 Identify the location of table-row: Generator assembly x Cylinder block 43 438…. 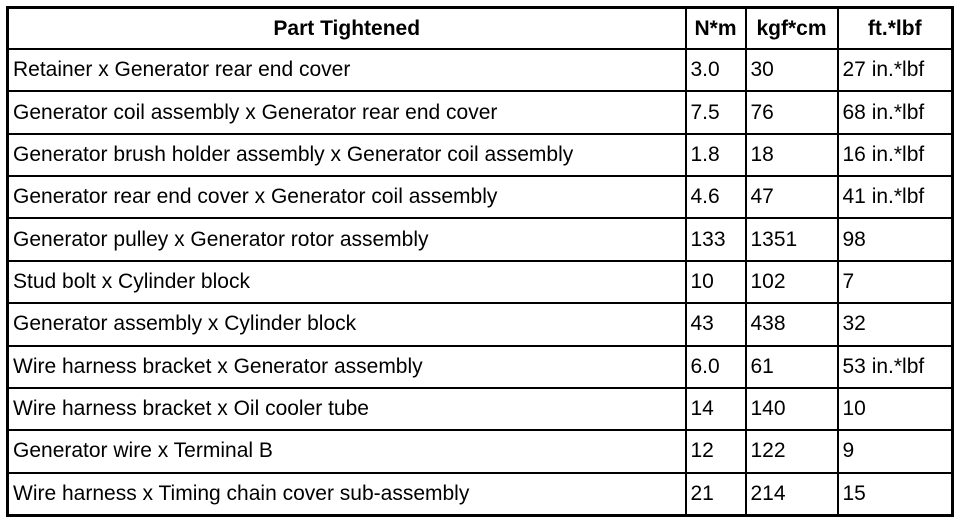
(480, 324).